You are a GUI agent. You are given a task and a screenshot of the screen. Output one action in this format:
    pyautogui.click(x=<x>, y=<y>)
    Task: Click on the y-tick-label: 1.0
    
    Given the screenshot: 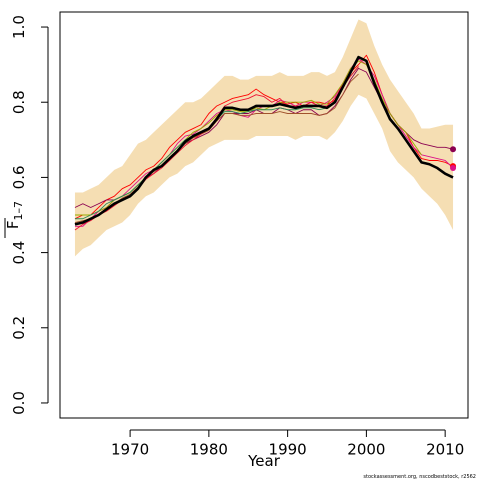 What is the action you would take?
    pyautogui.click(x=19, y=27)
    